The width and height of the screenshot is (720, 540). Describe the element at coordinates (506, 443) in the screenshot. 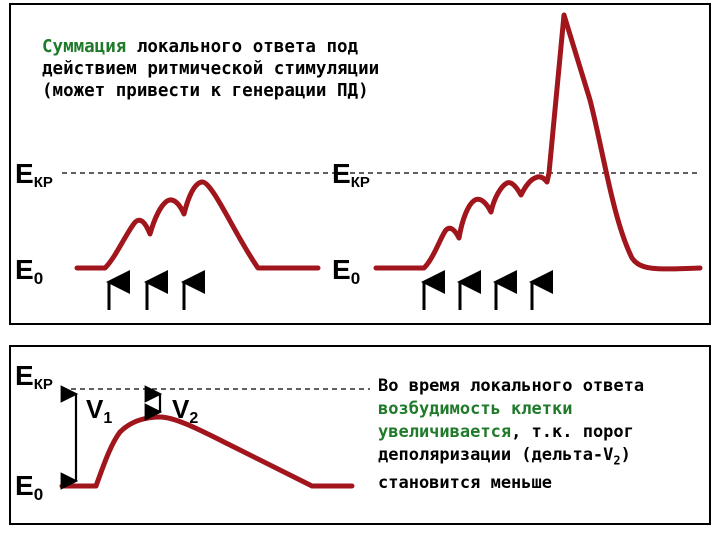

I see `explanation-part-3: , т.к. порог деполяризации (дельта-V` at that location.